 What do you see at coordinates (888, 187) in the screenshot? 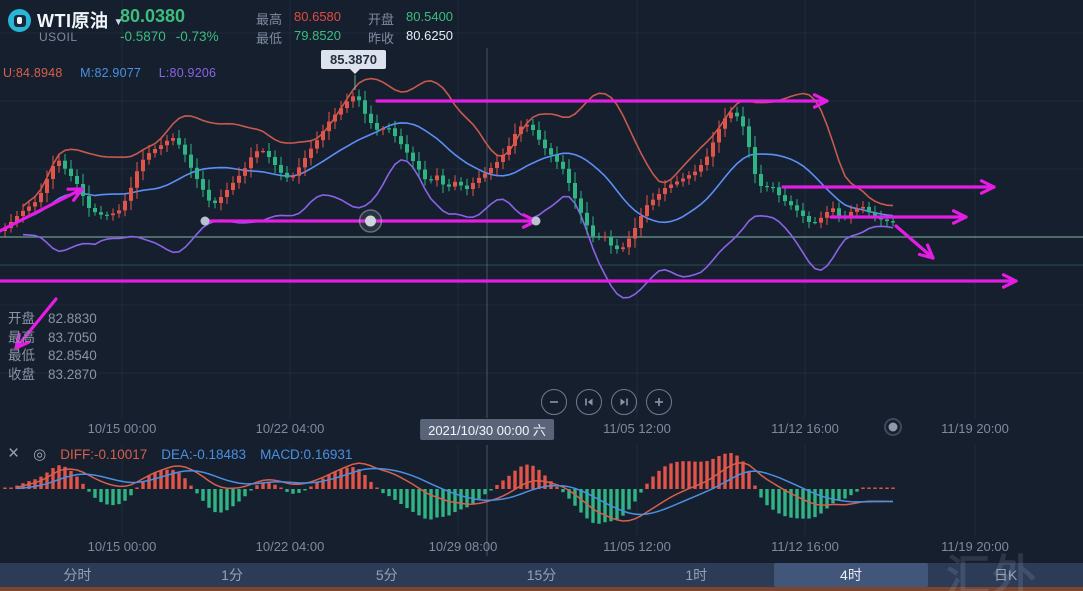
I see `trend-arrow-right-upper` at bounding box center [888, 187].